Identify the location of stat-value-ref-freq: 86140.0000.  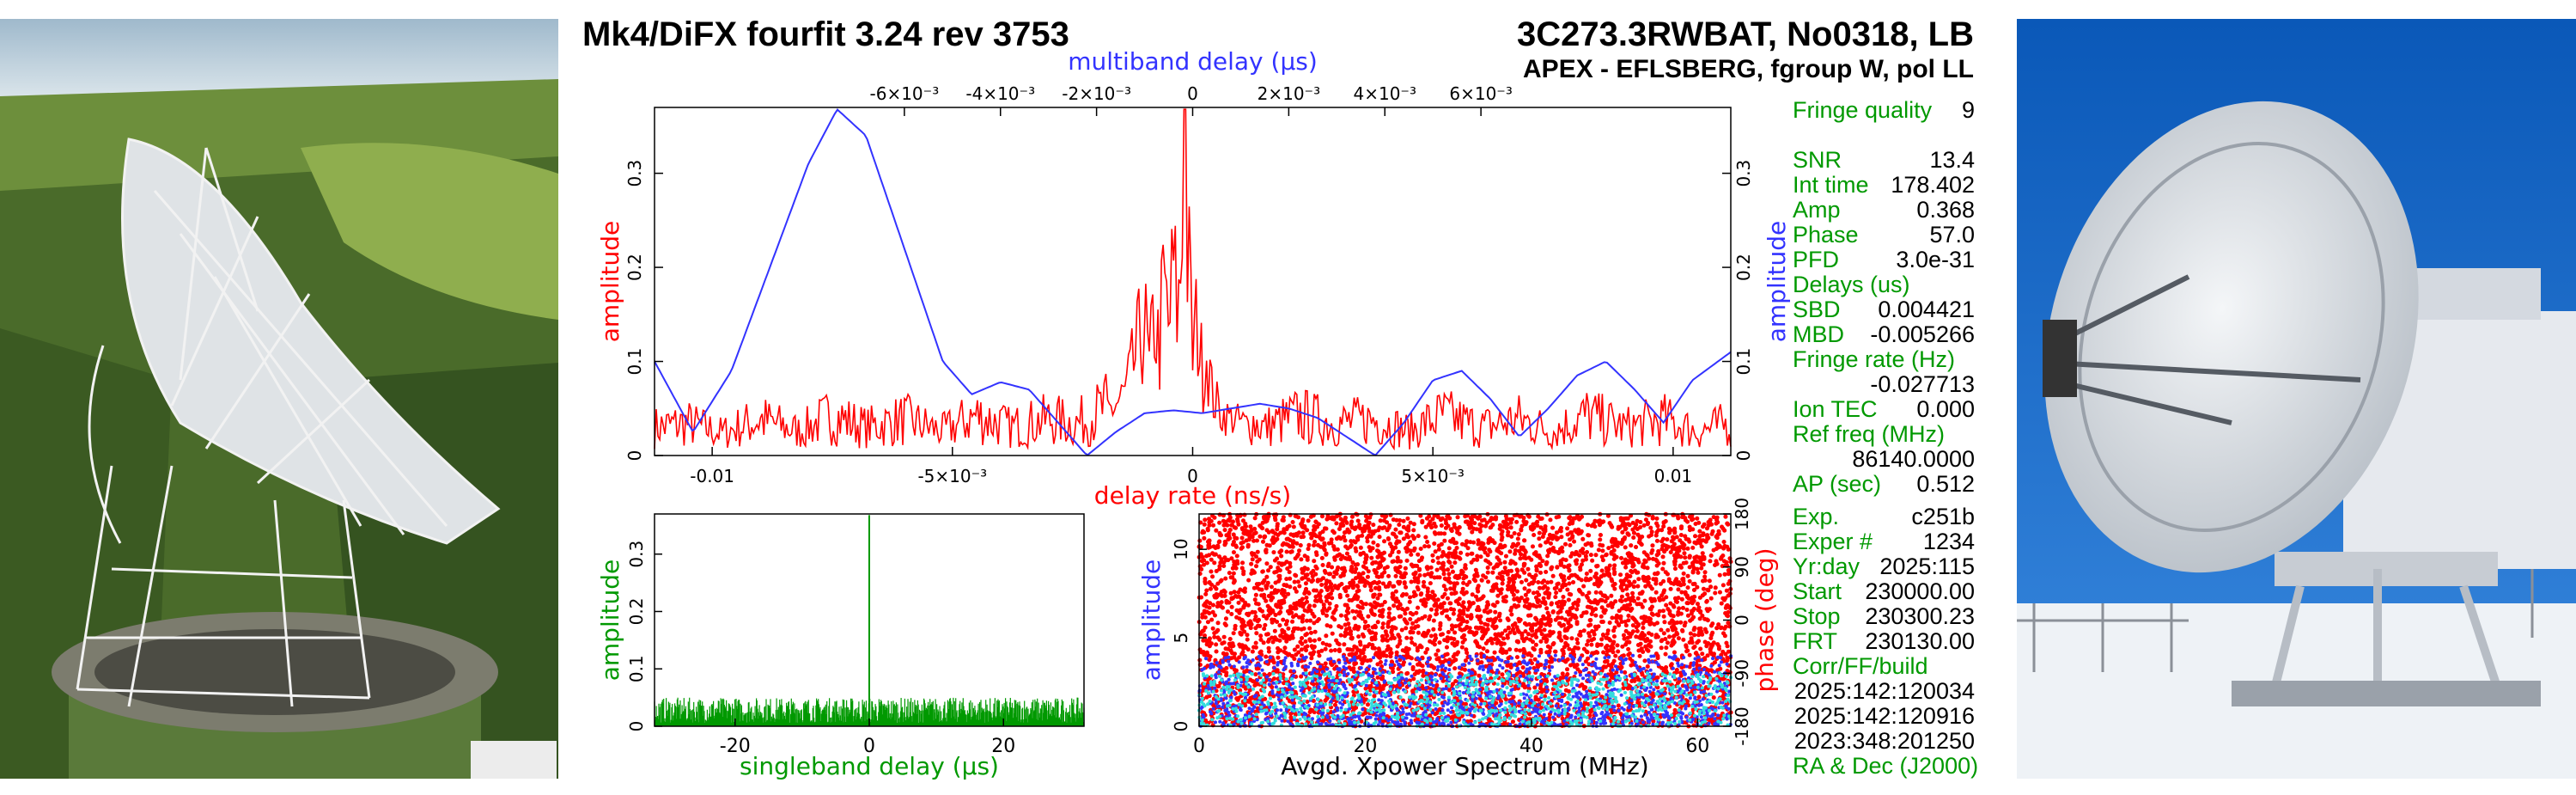
(1913, 459).